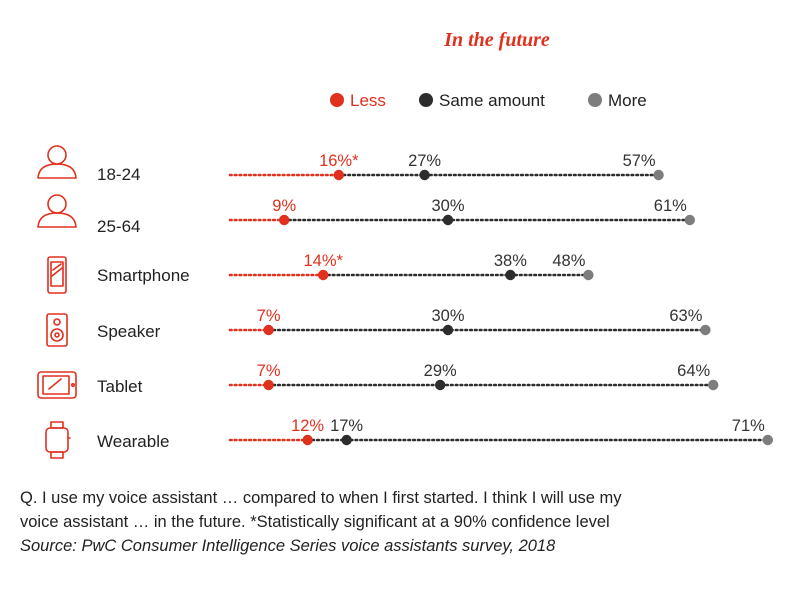 The width and height of the screenshot is (800, 598). I want to click on legend-item-3: More, so click(617, 100).